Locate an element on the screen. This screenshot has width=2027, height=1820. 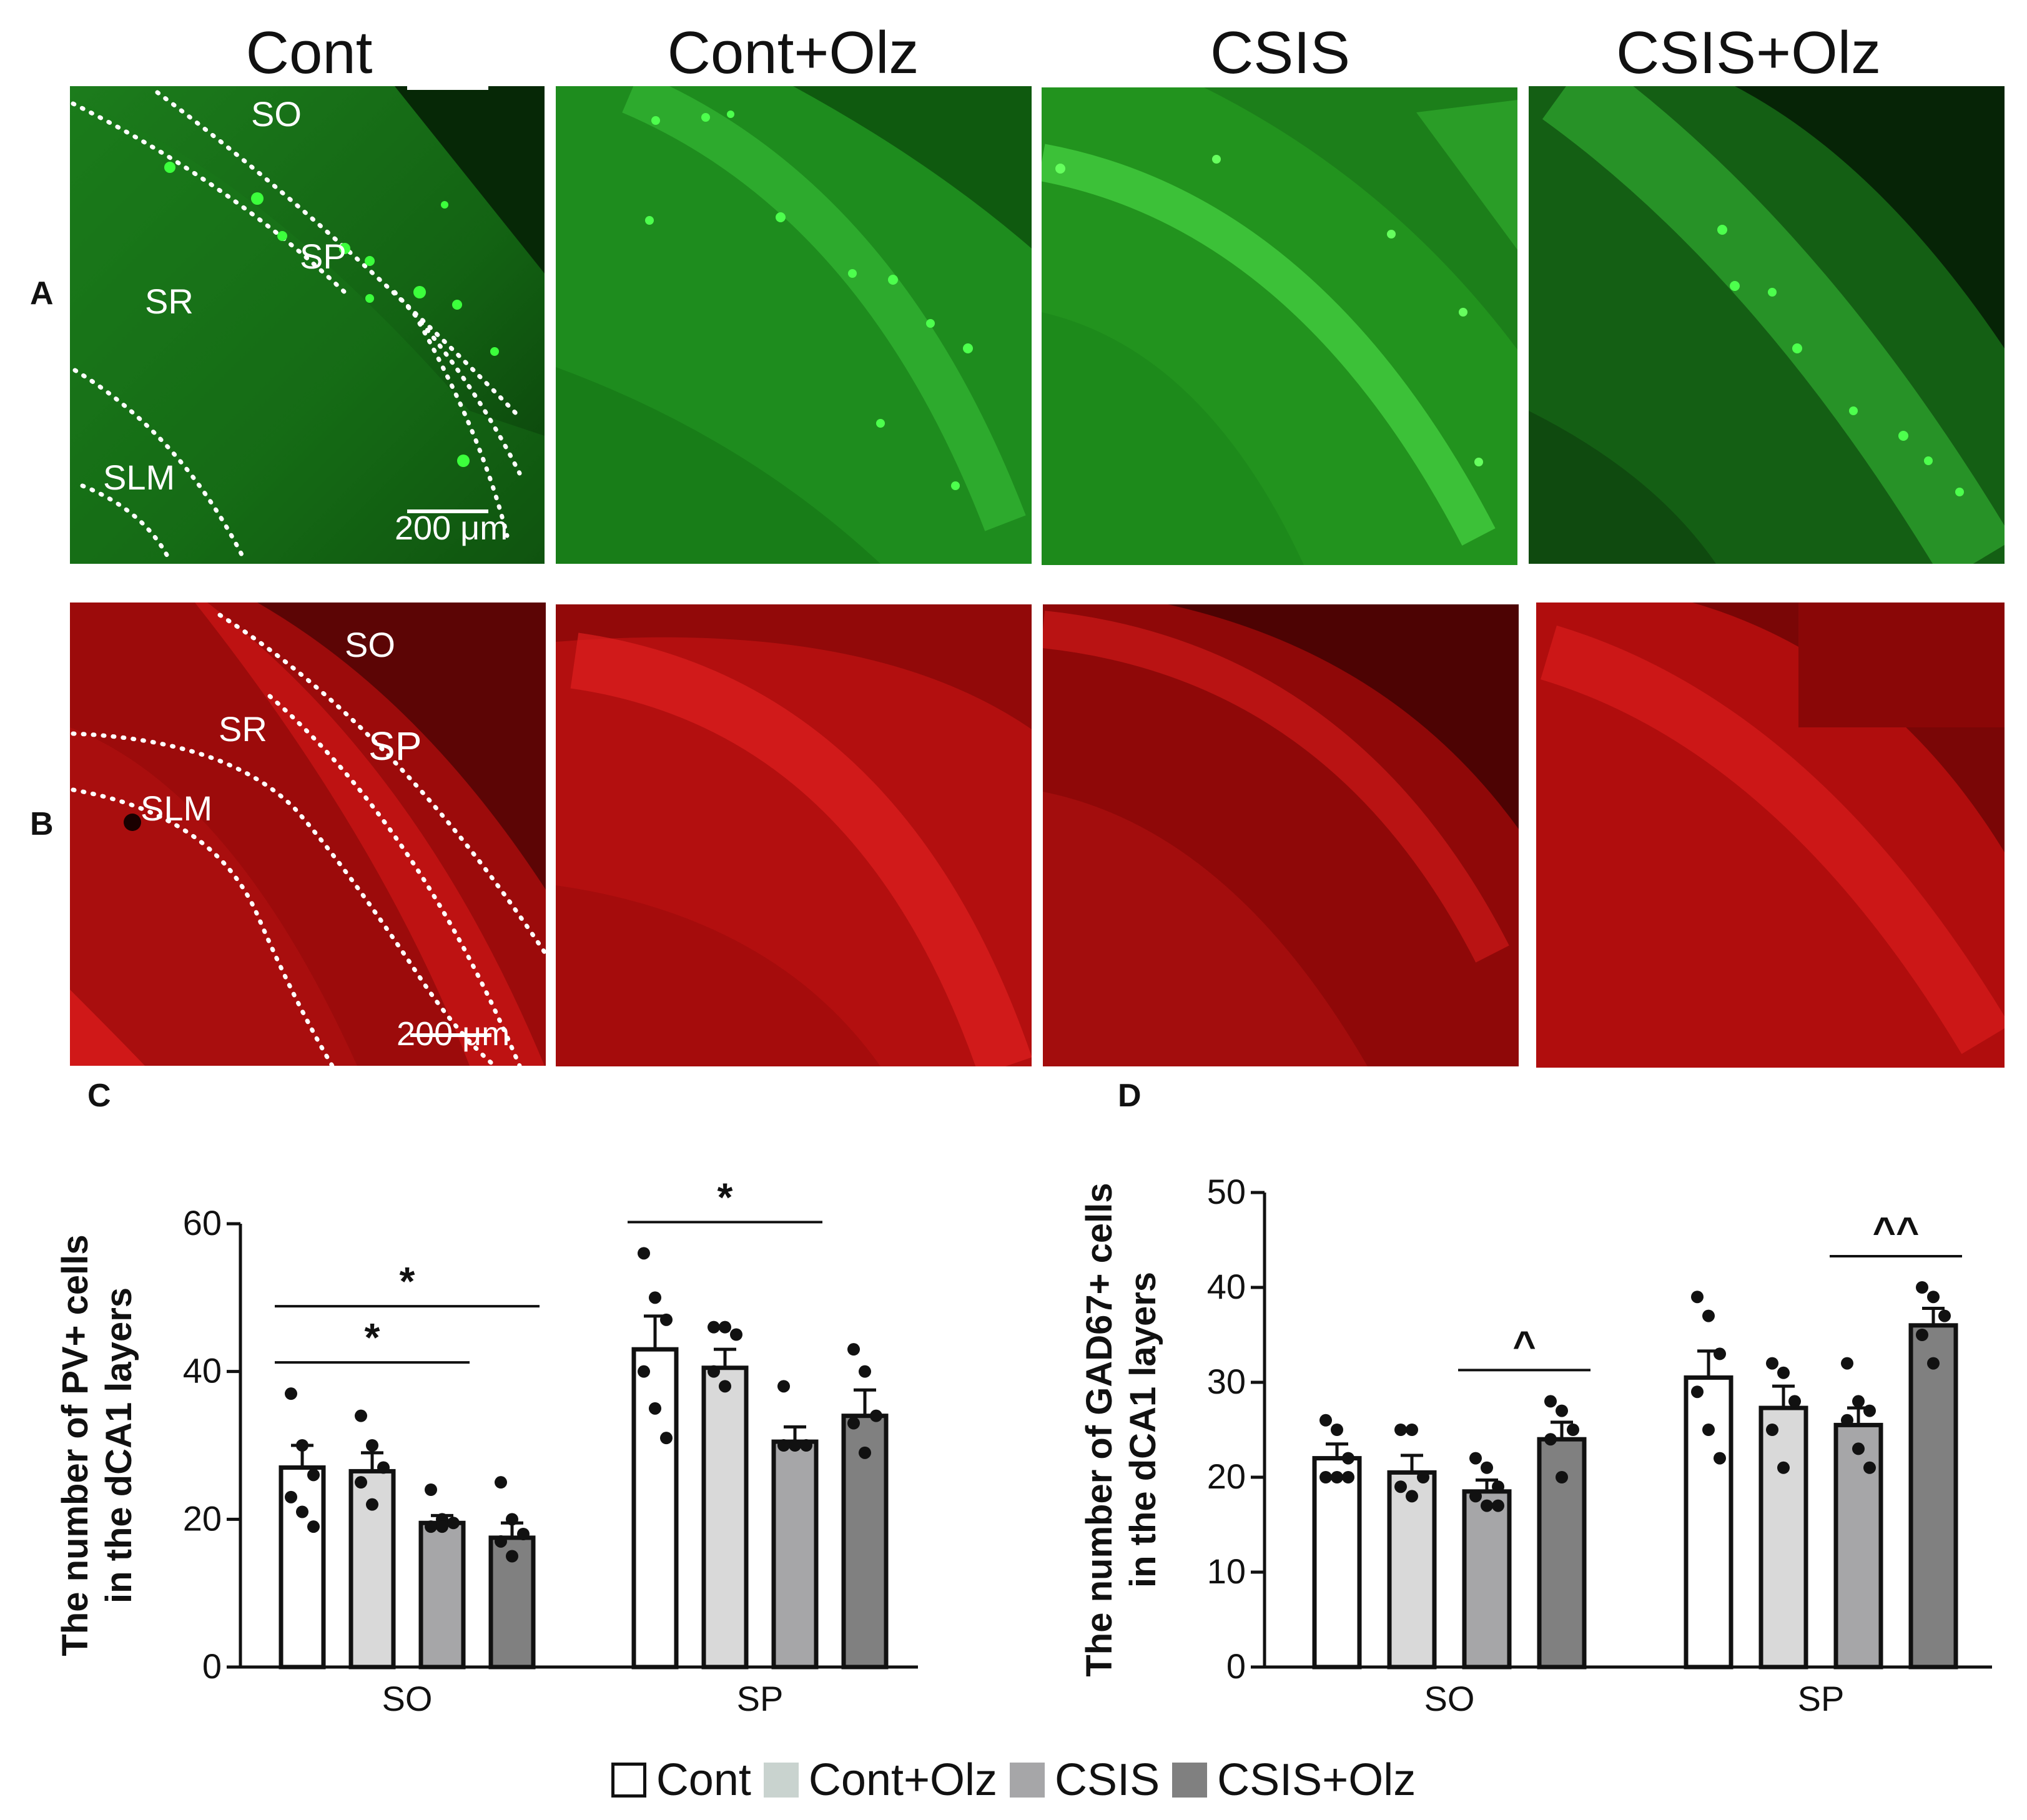
legend-swatch-csis is located at coordinates (1027, 1781).